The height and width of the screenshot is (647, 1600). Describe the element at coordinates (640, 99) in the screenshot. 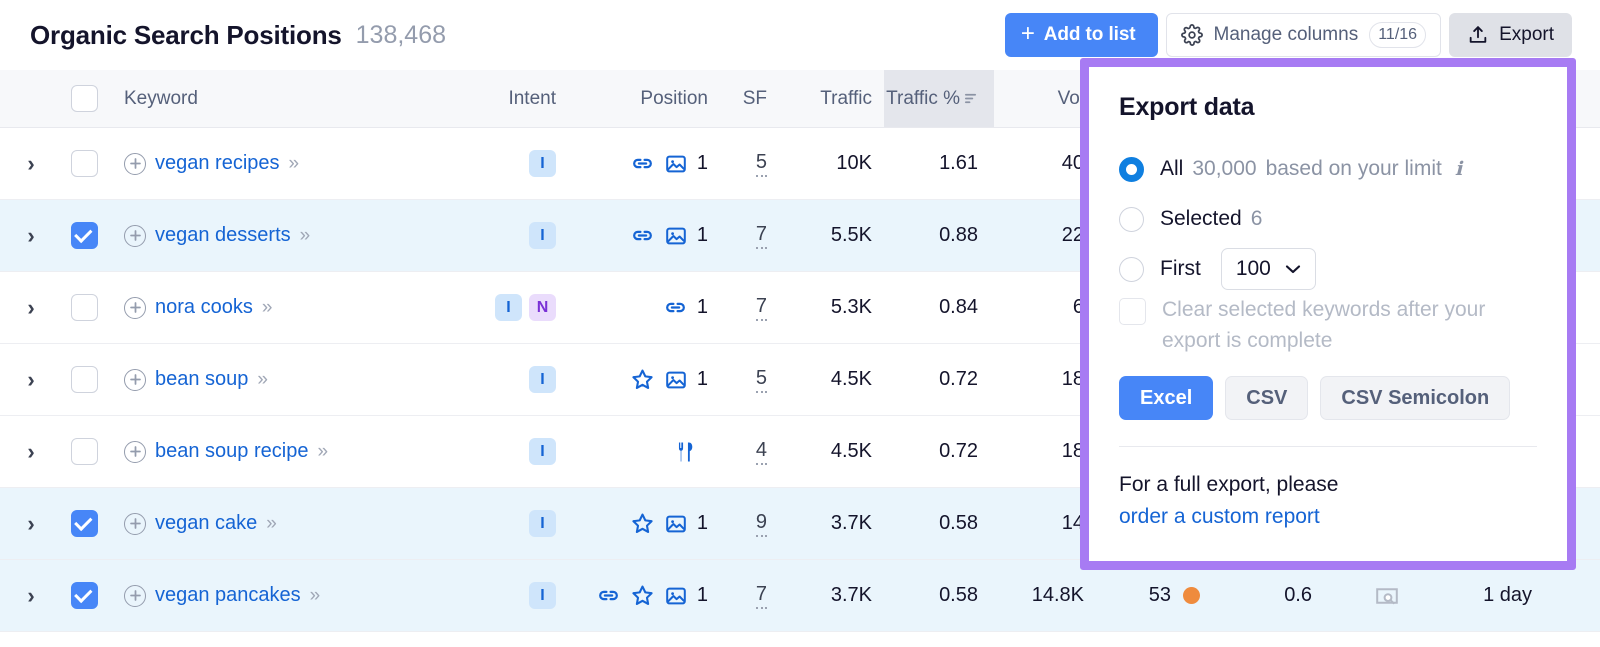

I see `column-header-position: Position` at that location.